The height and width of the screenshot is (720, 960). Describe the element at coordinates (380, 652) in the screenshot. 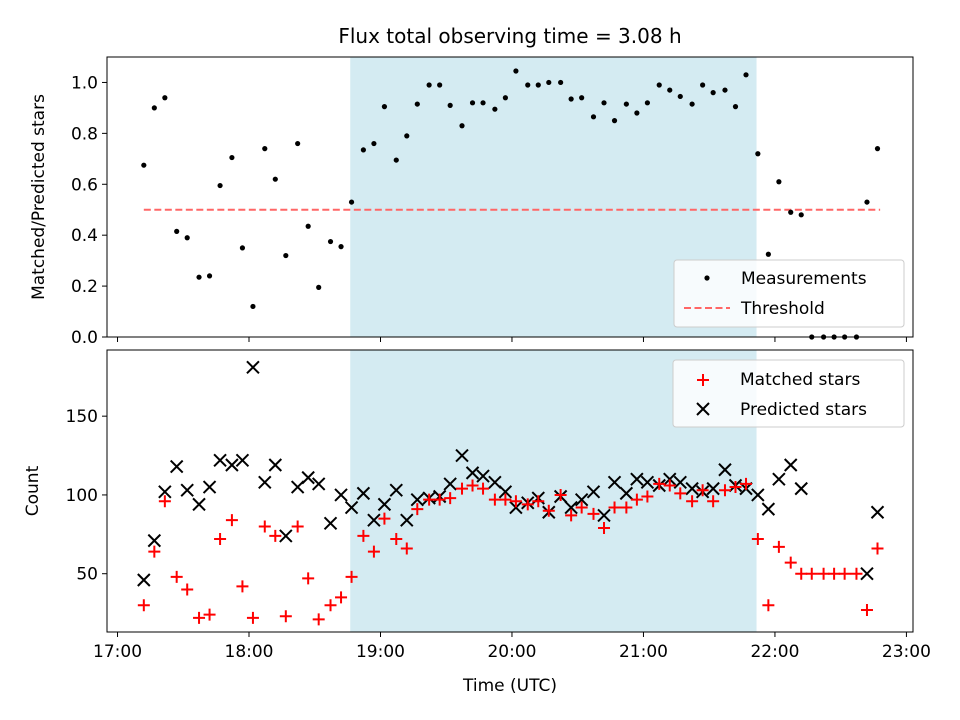

I see `x-tick-label: 19:00` at that location.